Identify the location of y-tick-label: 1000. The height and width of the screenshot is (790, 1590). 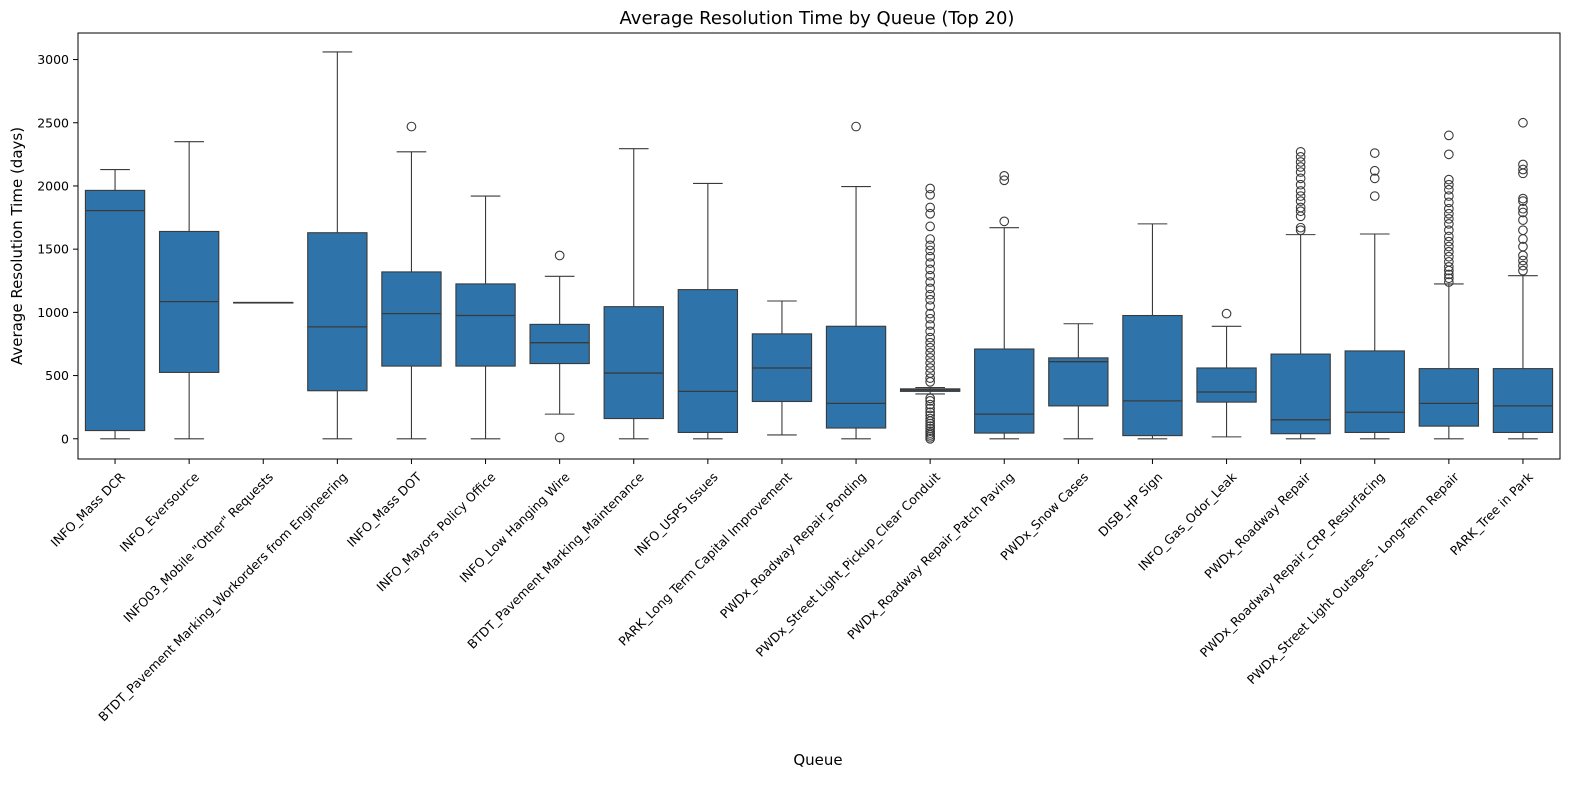
(53, 312).